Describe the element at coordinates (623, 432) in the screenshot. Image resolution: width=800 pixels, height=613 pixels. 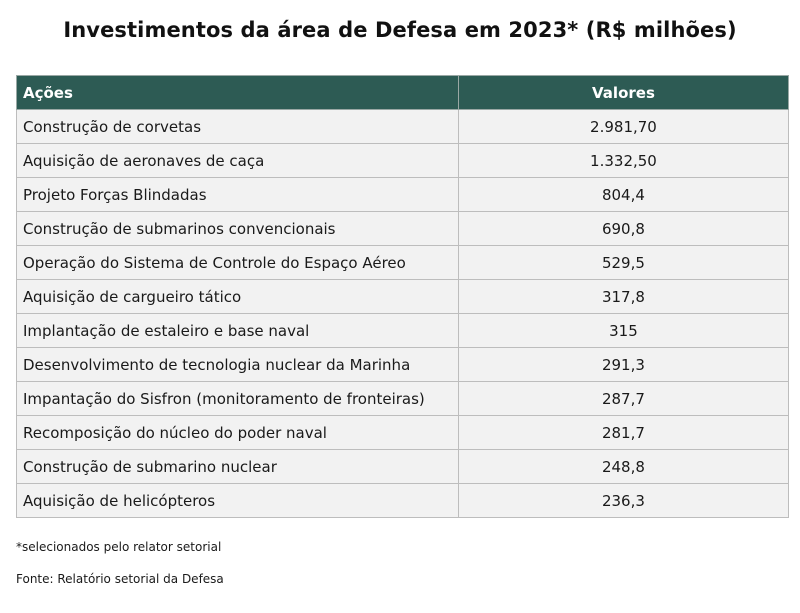
I see `cell-valor: 281,7` at that location.